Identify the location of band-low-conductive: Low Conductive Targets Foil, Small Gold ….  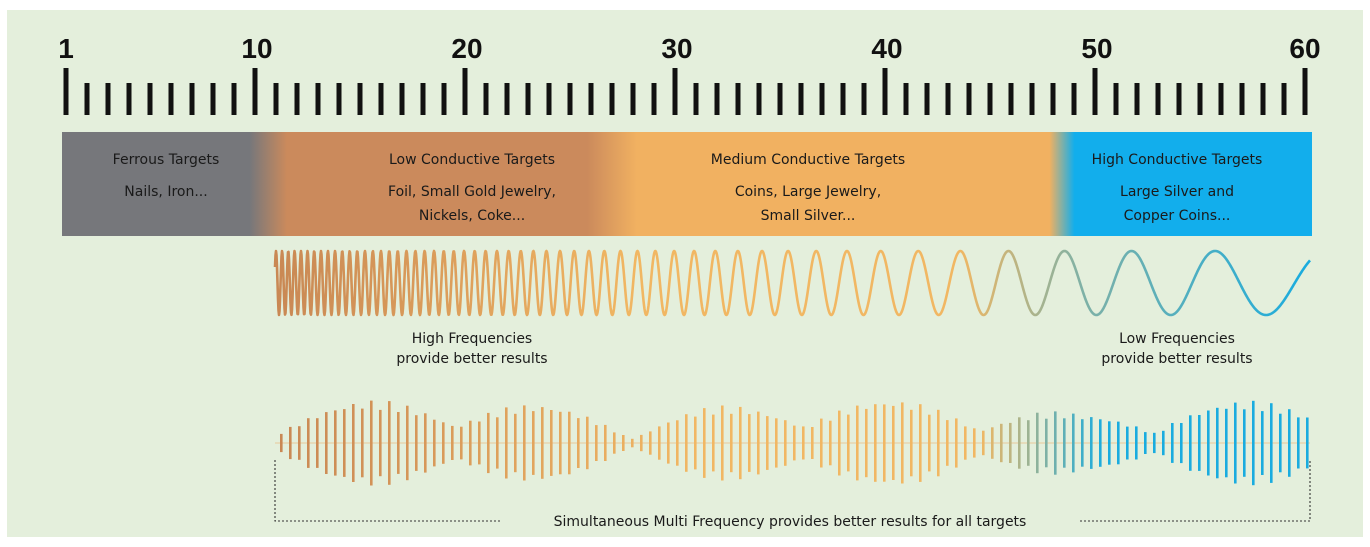
(472, 188).